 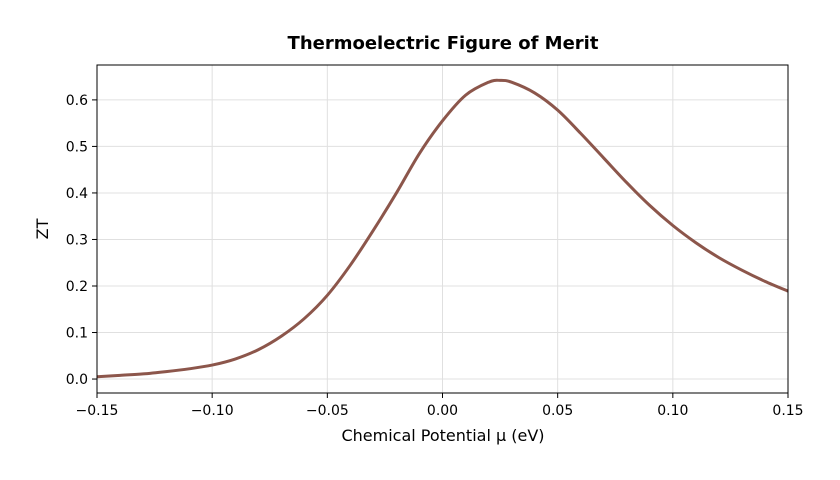 What do you see at coordinates (77, 380) in the screenshot?
I see `y-tick-label: 0.0` at bounding box center [77, 380].